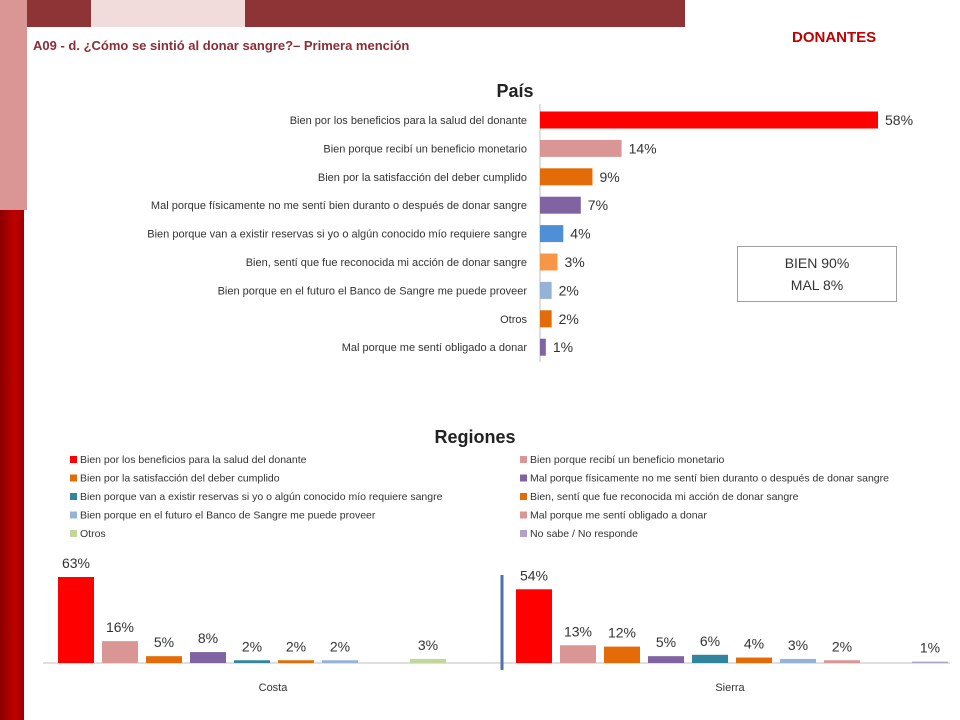  Describe the element at coordinates (754, 644) in the screenshot. I see `regiones-value-label: 4%` at that location.